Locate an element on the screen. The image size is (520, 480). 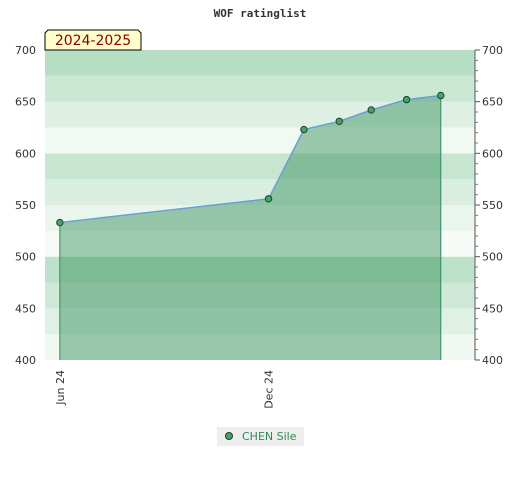
legend-marker-icon is located at coordinates (229, 436).